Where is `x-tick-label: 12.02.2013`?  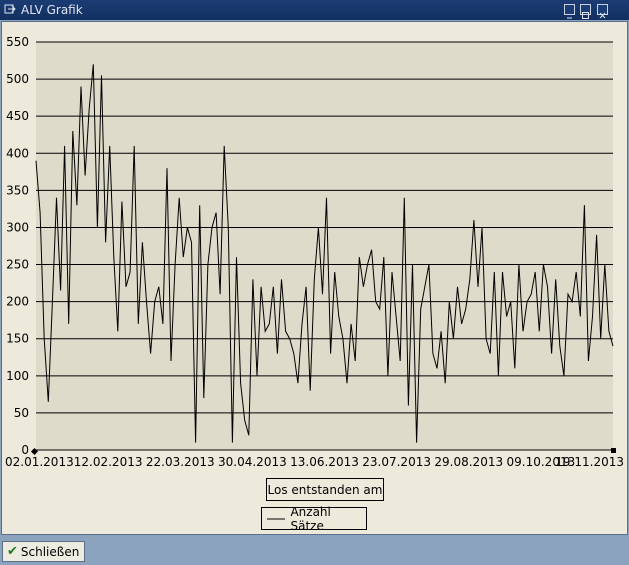 x-tick-label: 12.02.2013 is located at coordinates (108, 462).